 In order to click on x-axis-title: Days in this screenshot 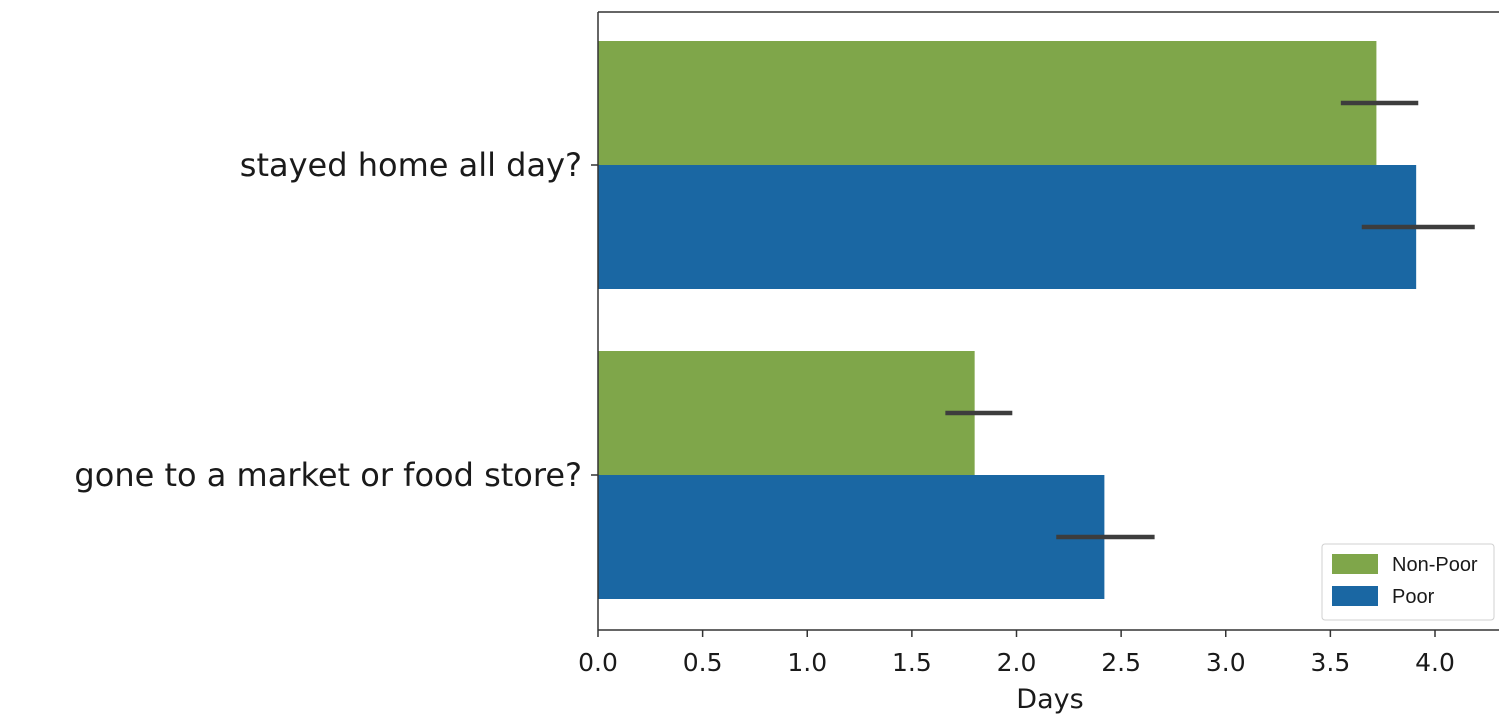, I will do `click(1049, 699)`.